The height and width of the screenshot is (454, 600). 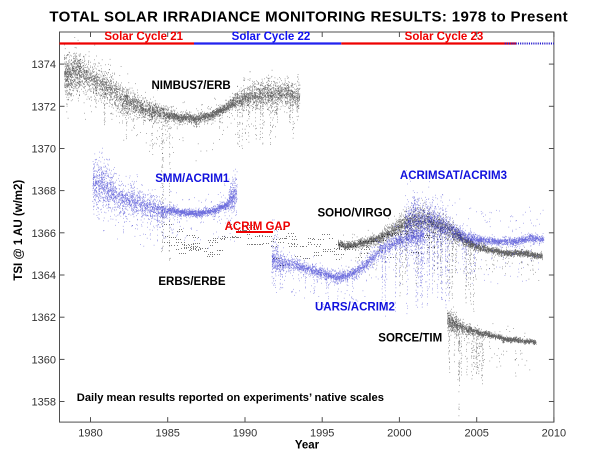 What do you see at coordinates (167, 434) in the screenshot?
I see `svg-text: 1985` at bounding box center [167, 434].